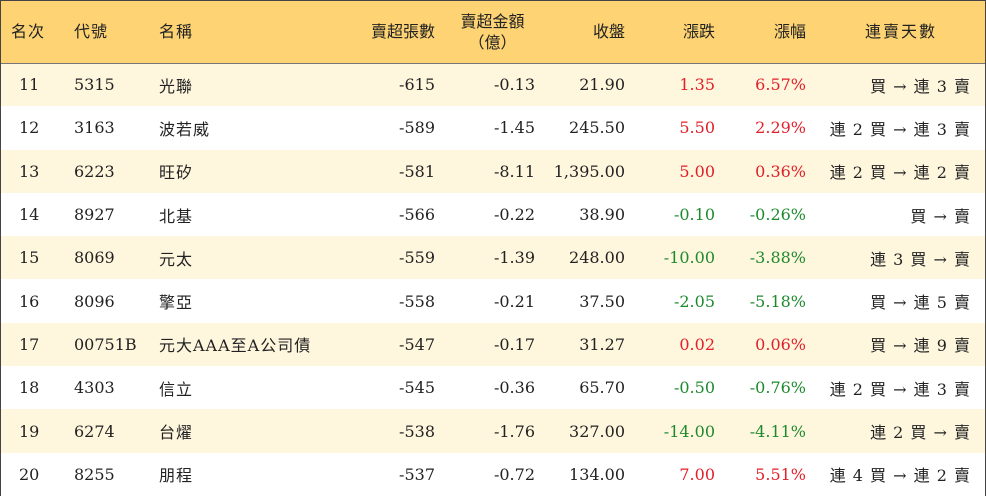  I want to click on cell-change-pct: 2.29%, so click(780, 128).